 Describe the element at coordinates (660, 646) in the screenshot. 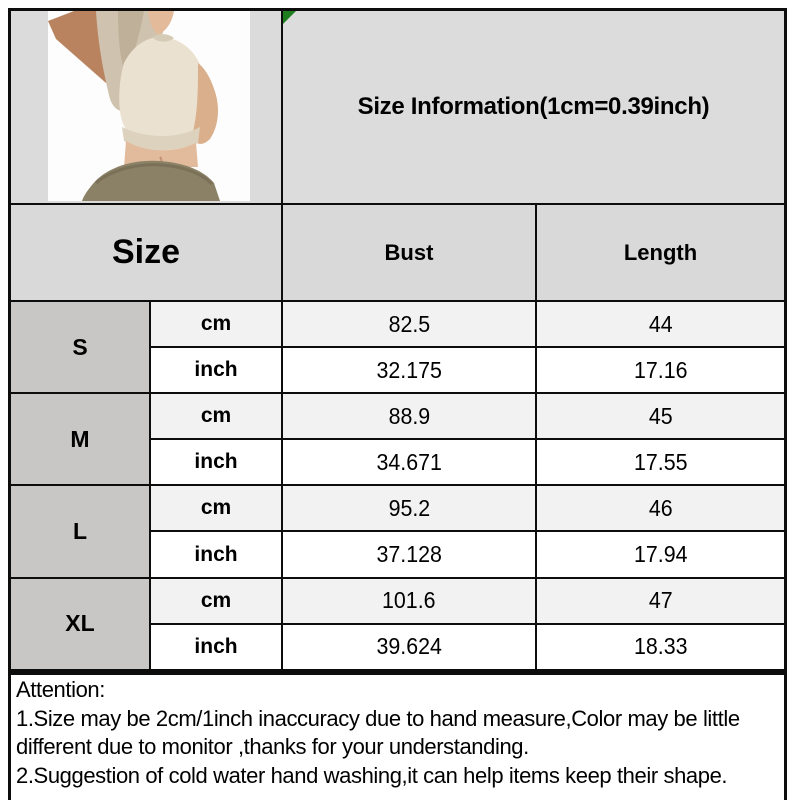

I see `value-xl-length-inch: 18.33` at that location.